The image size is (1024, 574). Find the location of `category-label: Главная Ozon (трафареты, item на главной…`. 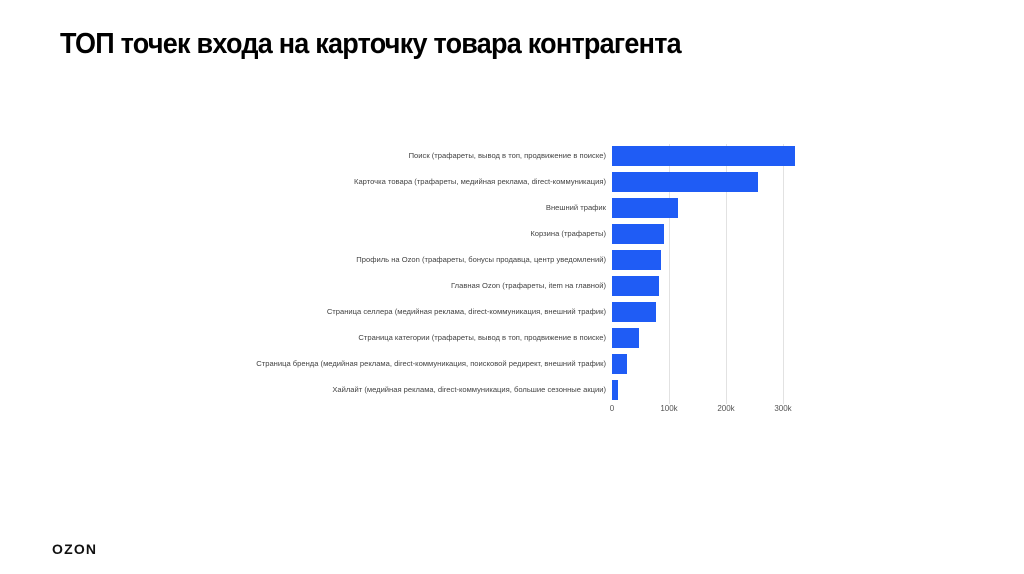

category-label: Главная Ozon (трафареты, item на главной… is located at coordinates (528, 285).